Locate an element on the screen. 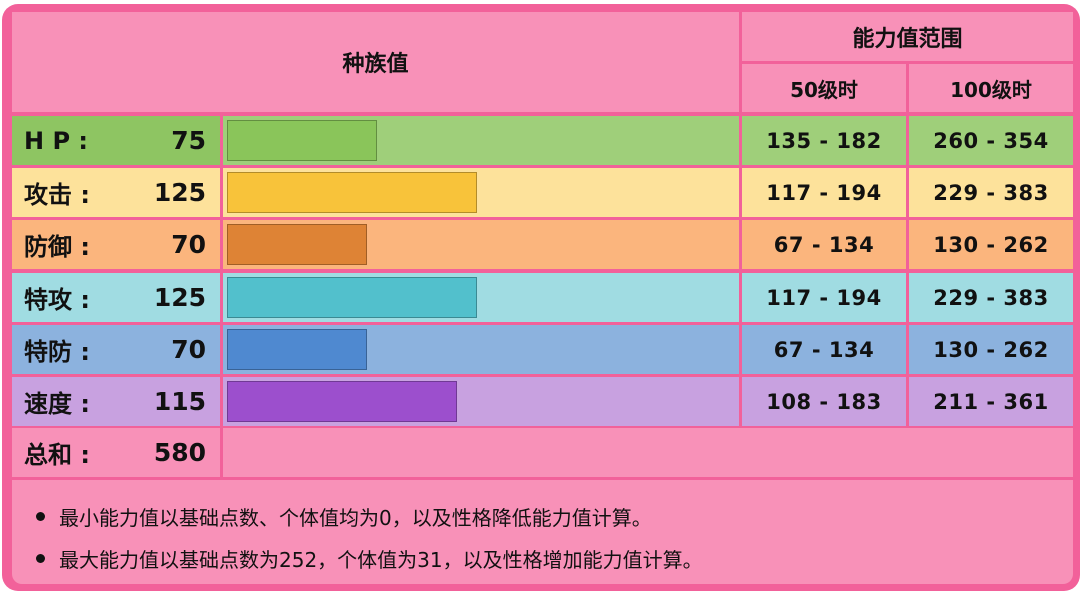 This screenshot has width=1086, height=598. stat-label-cell: 速度 : 115 is located at coordinates (116, 401).